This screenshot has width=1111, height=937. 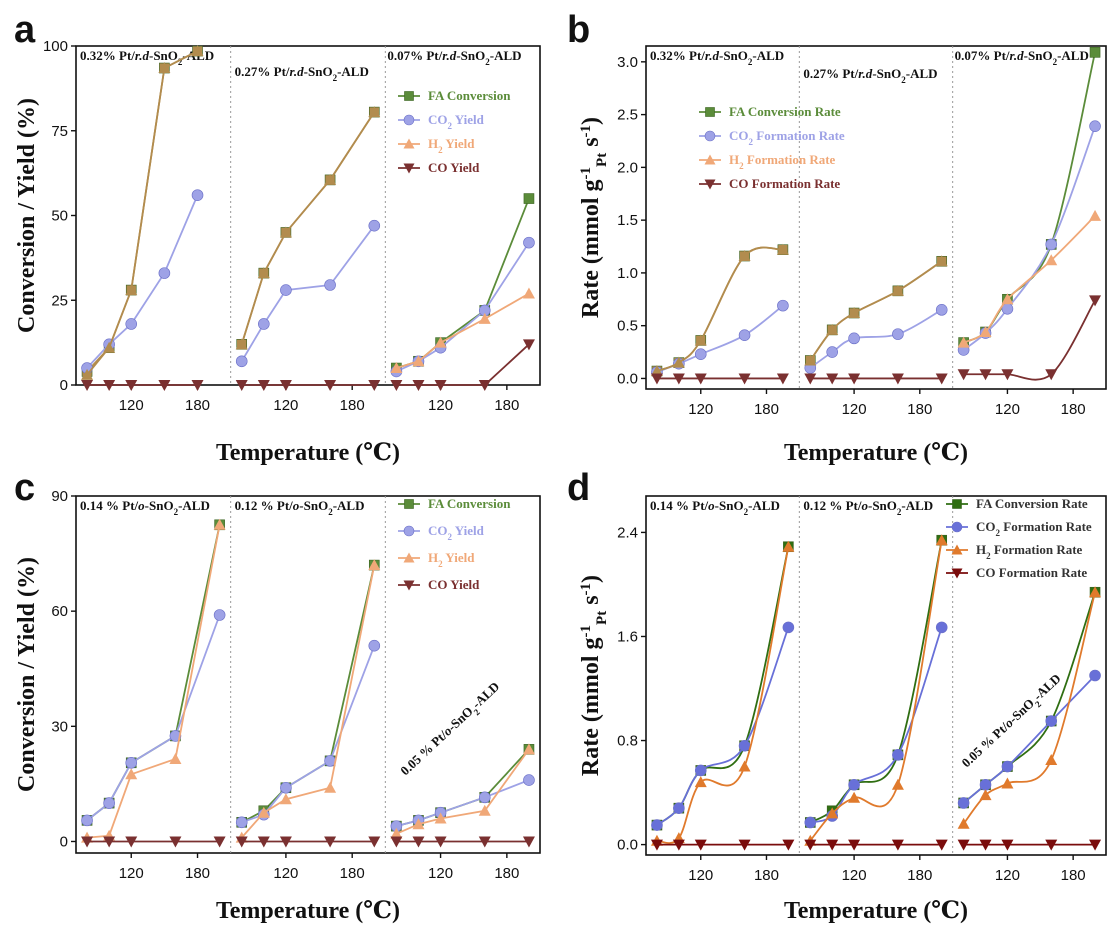 What do you see at coordinates (64, 385) in the screenshot?
I see `y-tick-label: 0` at bounding box center [64, 385].